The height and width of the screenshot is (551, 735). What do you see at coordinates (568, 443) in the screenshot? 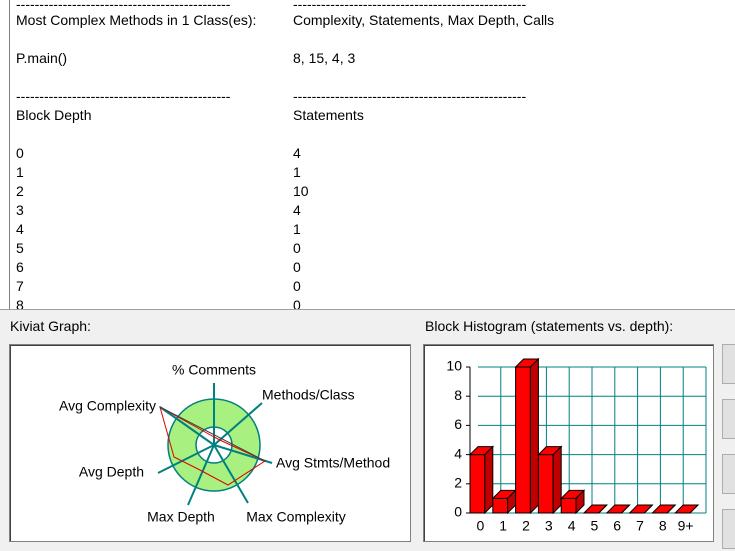
I see `histogram-box: 0 2 4 6 8 10 0 1 2 3 4 5 6 7 8 9+` at bounding box center [568, 443].